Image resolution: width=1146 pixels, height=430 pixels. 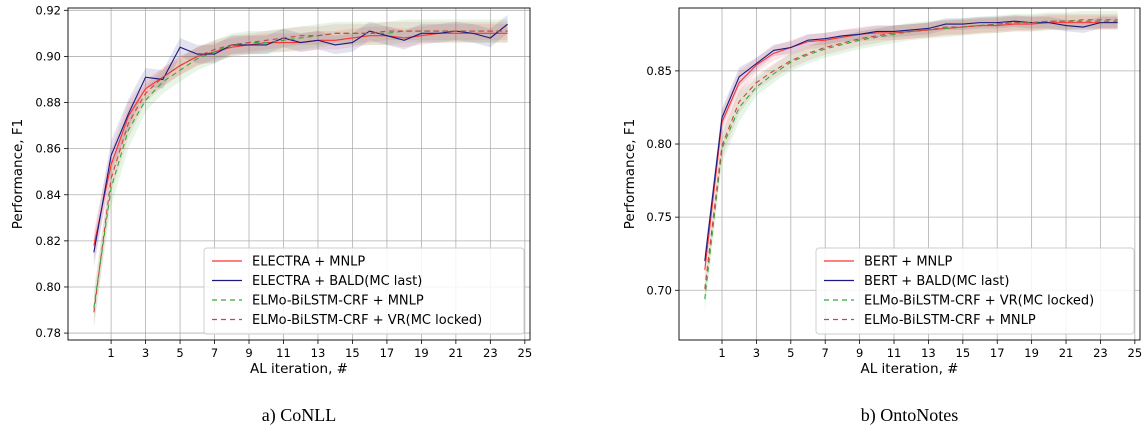 What do you see at coordinates (48, 195) in the screenshot?
I see `y-tick-label: 0.84` at bounding box center [48, 195].